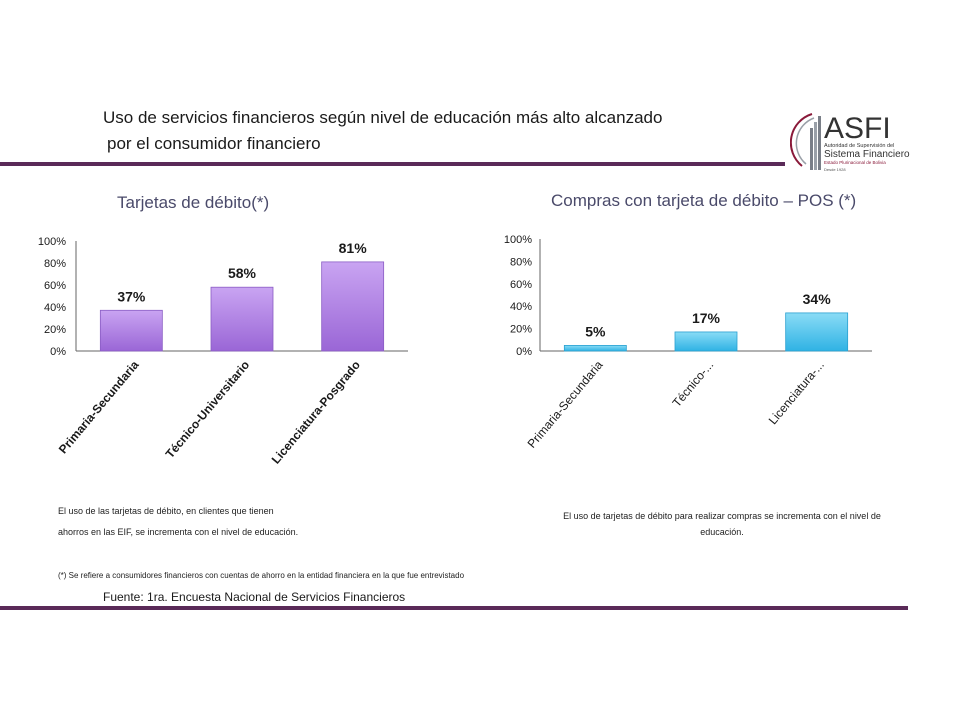 This screenshot has width=960, height=720. Describe the element at coordinates (835, 169) in the screenshot. I see `logo-line4: Desde 1928` at that location.